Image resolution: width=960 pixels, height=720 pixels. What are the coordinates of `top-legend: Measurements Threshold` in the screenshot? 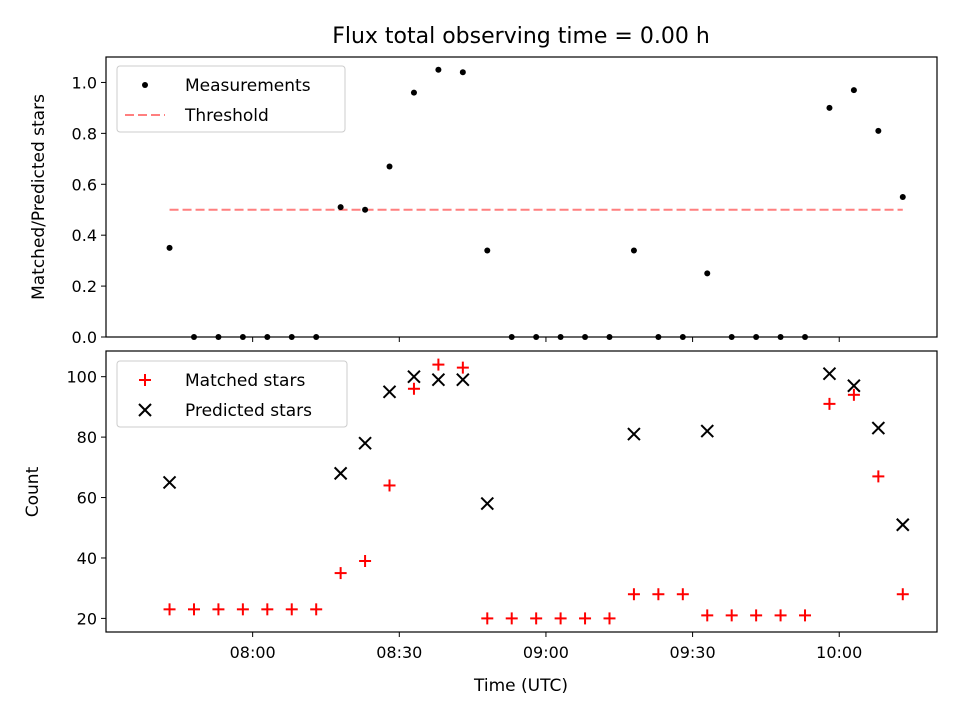 It's located at (231, 99).